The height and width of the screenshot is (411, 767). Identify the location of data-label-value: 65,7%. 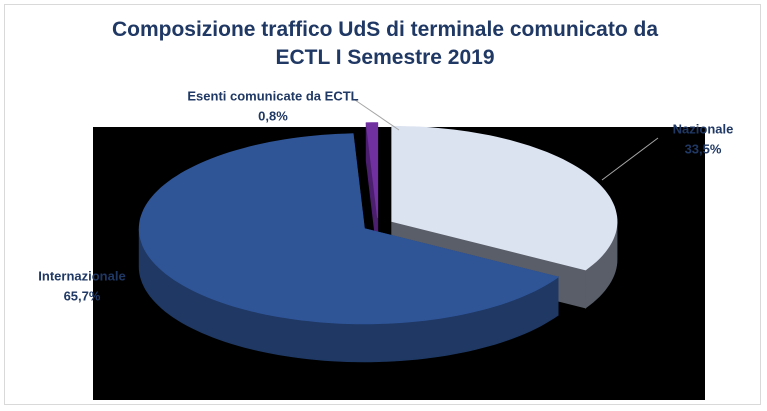
(82, 295).